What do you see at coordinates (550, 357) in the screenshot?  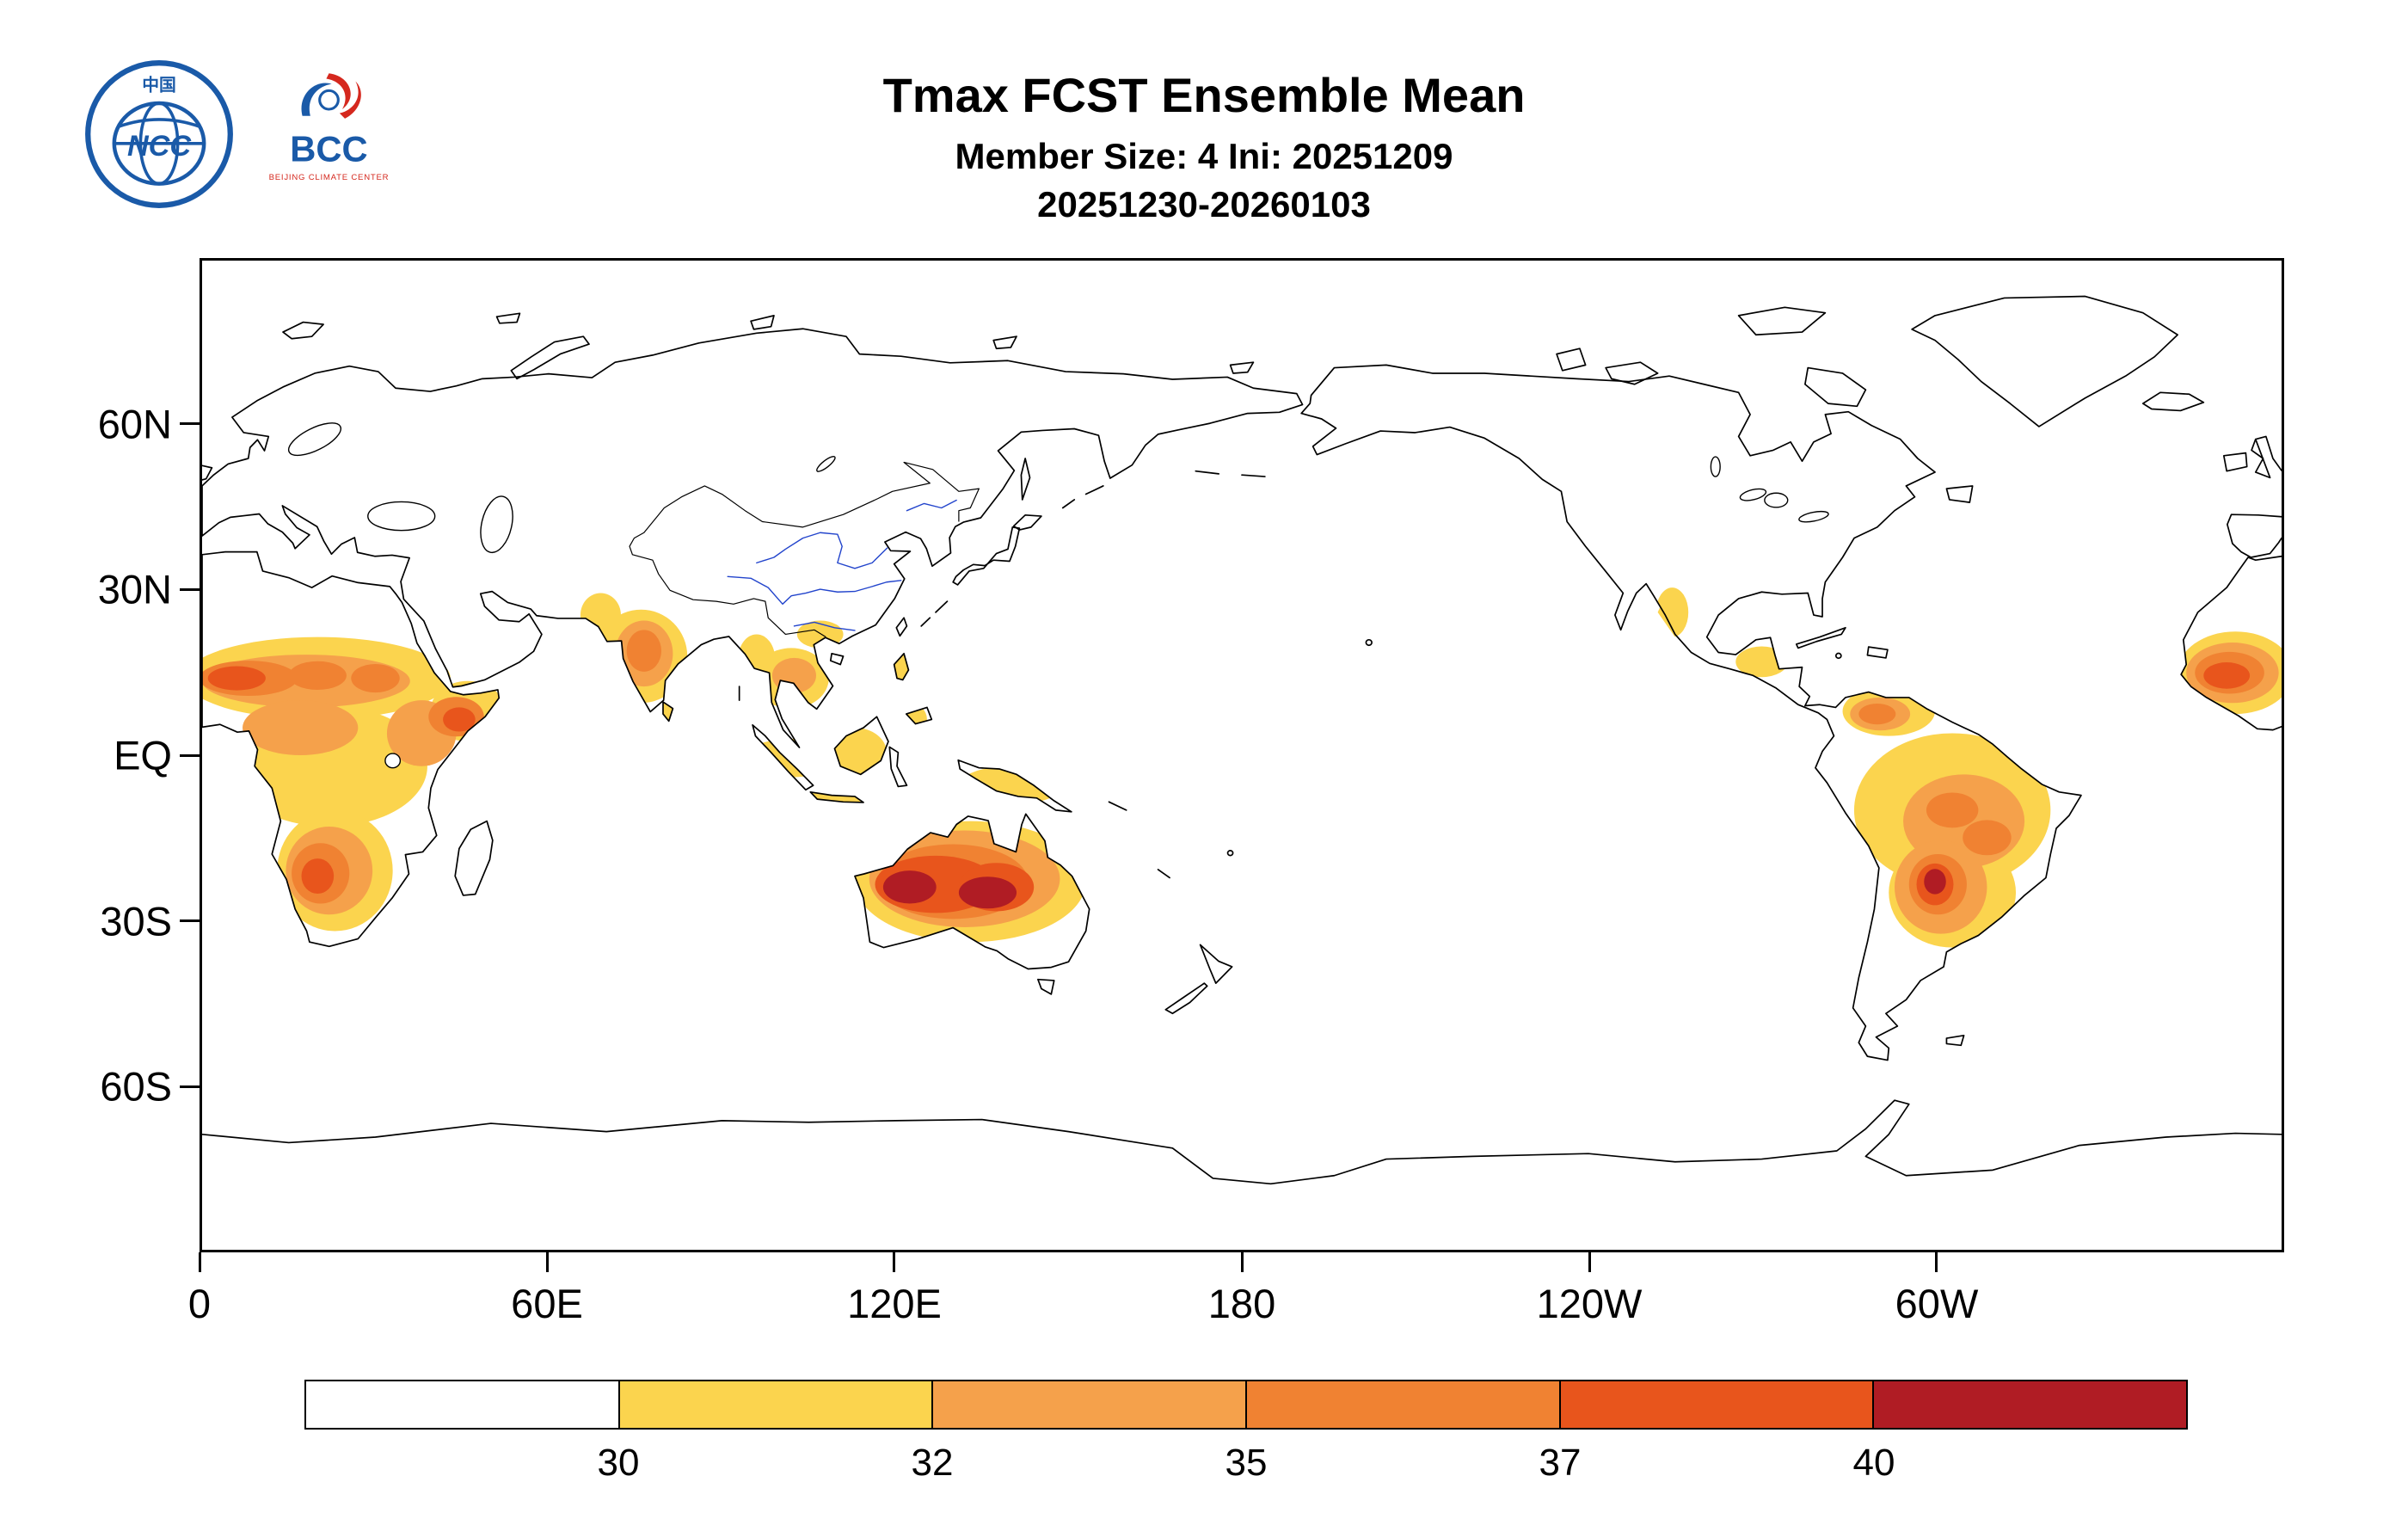 I see `coastline-novaya-zemlya` at bounding box center [550, 357].